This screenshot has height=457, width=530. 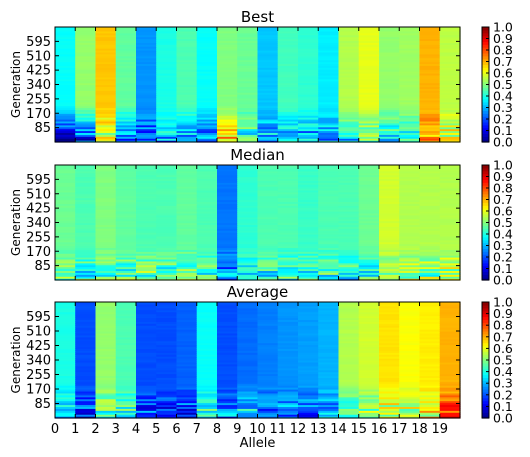 What do you see at coordinates (503, 73) in the screenshot?
I see `colorbar-tick-label: 0.6` at bounding box center [503, 73].